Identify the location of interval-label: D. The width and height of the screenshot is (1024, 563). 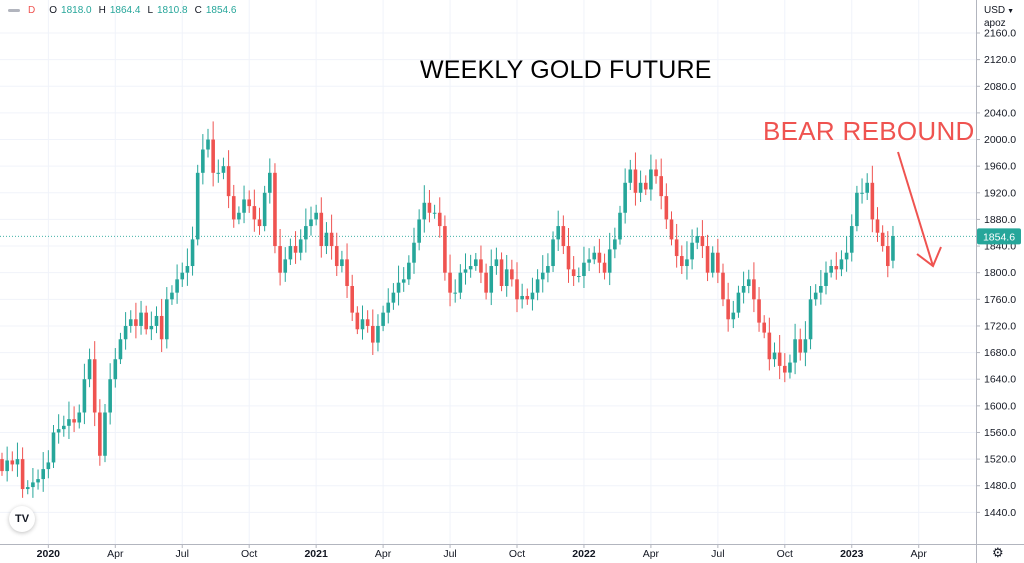
(32, 10).